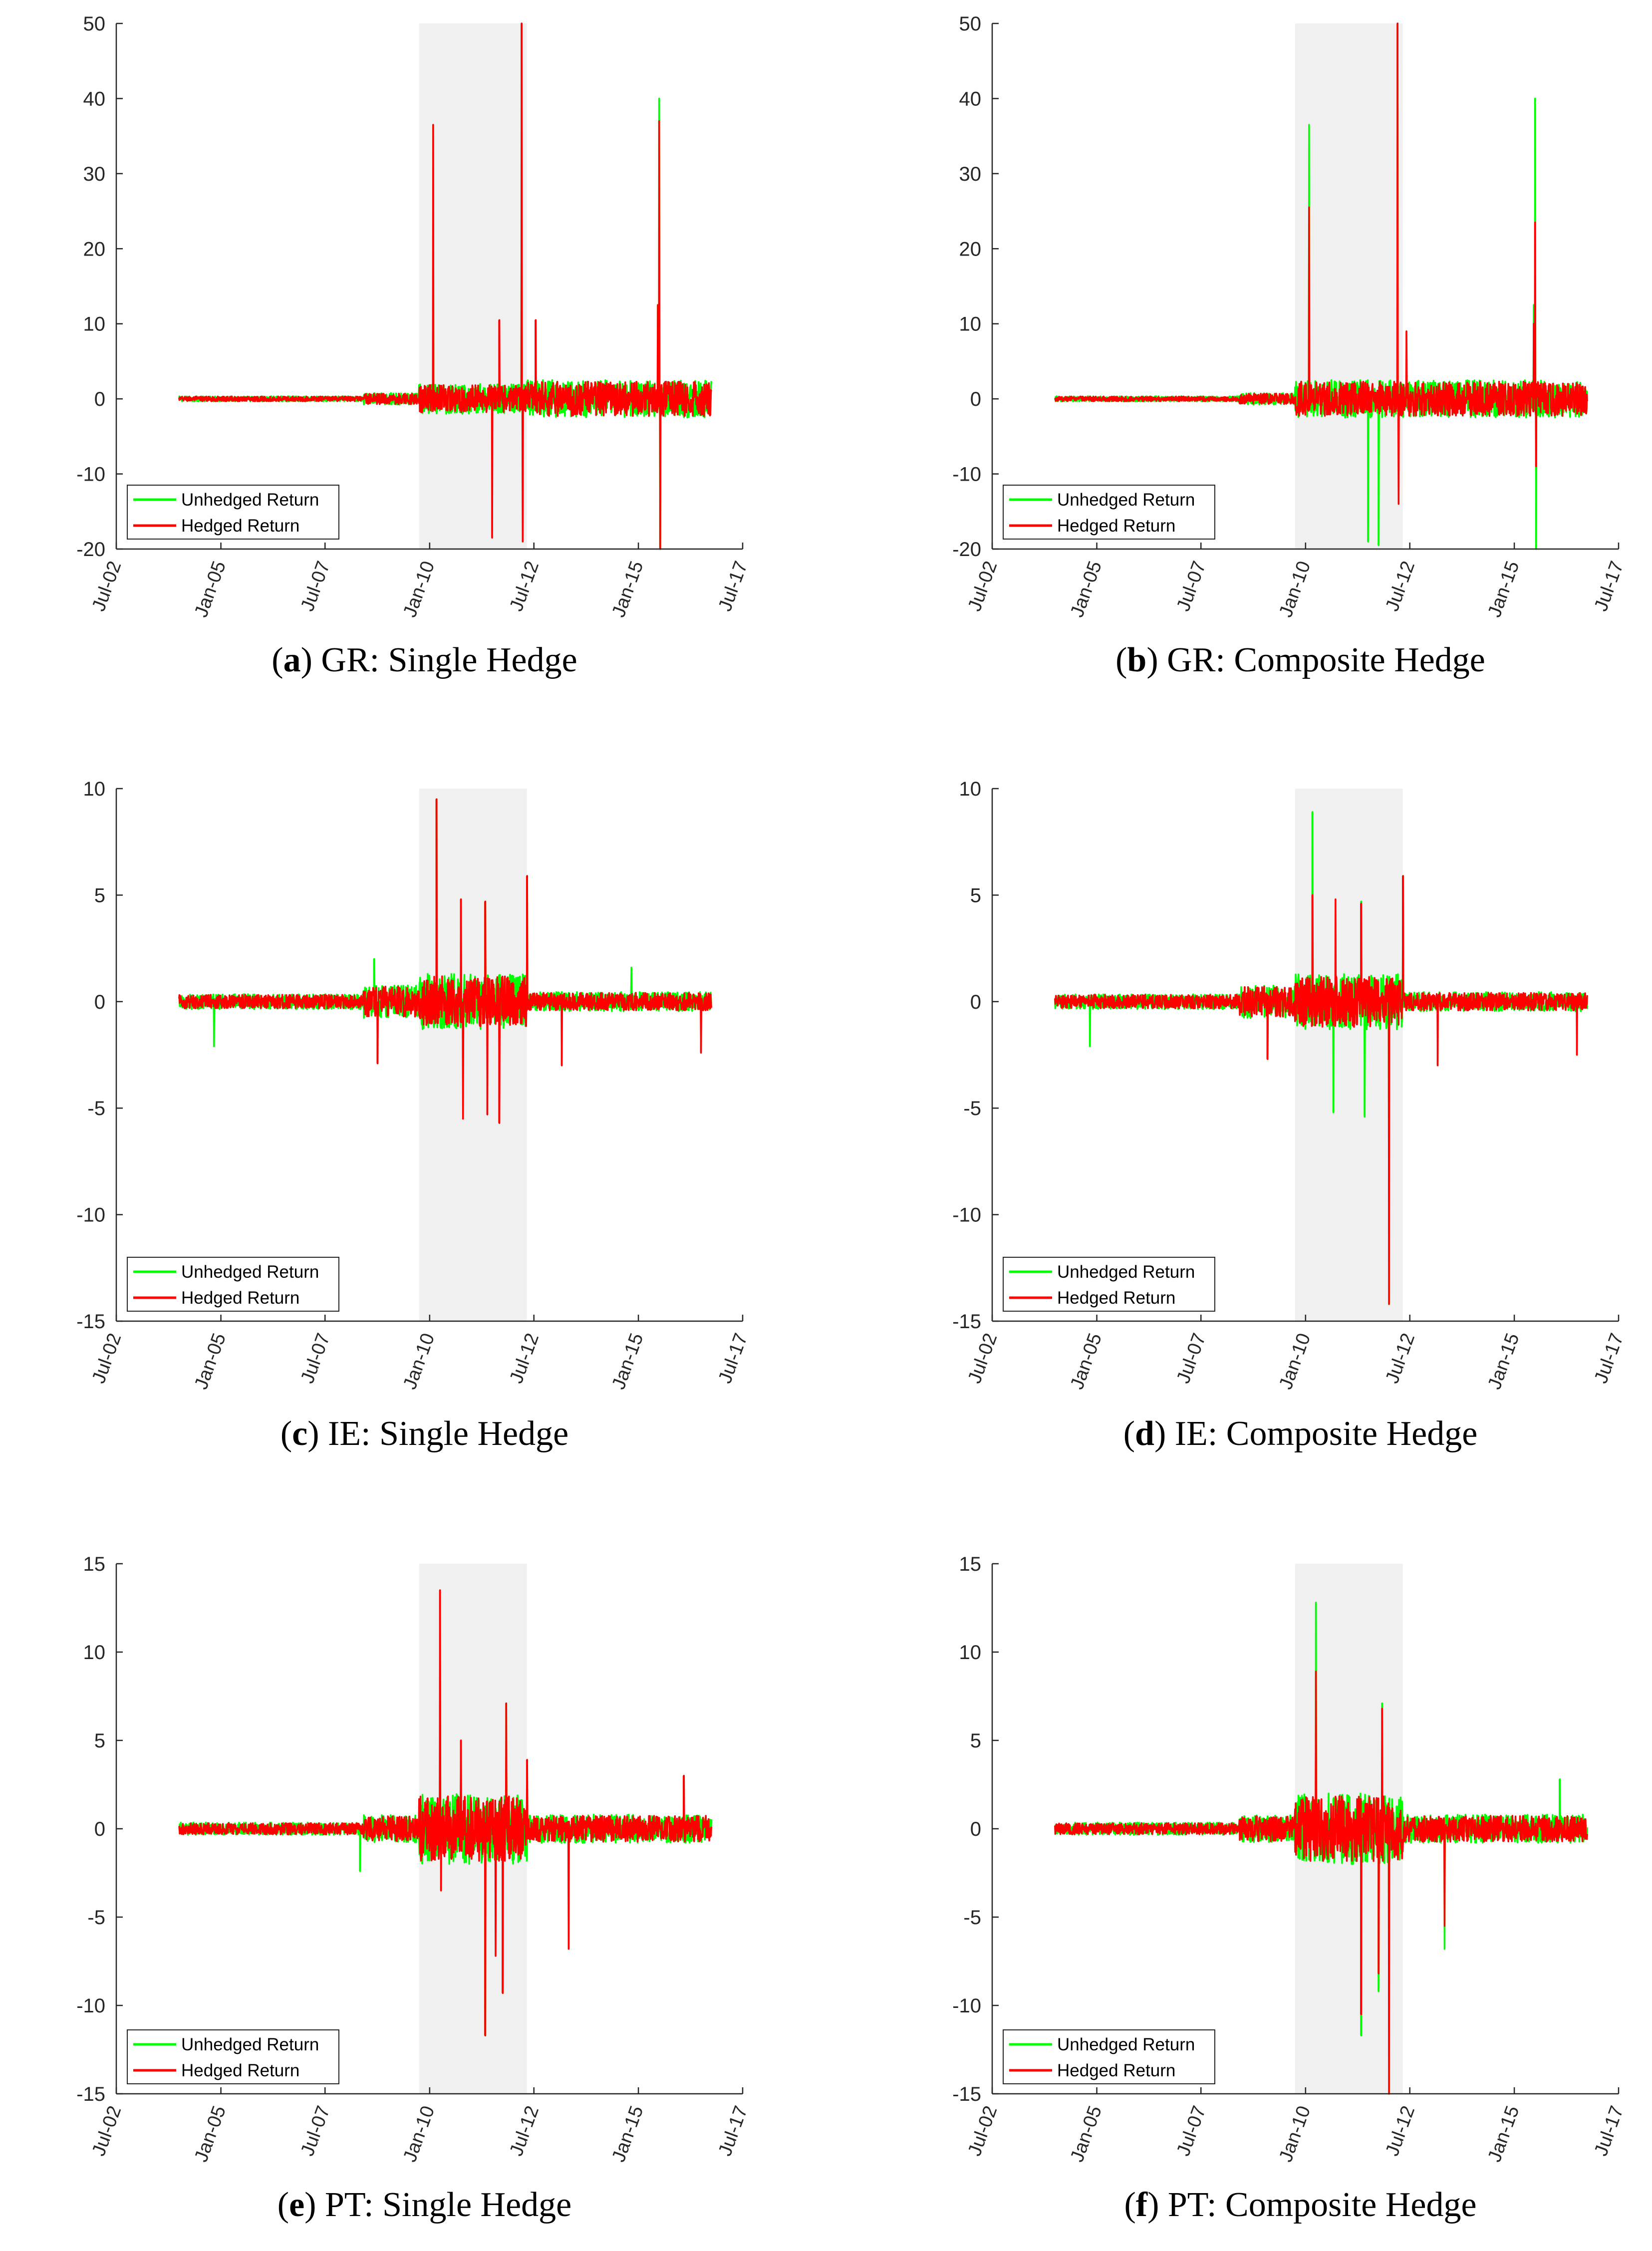 The image size is (1652, 2251). I want to click on panel-caption: (a) GR: Single Hedge, so click(424, 660).